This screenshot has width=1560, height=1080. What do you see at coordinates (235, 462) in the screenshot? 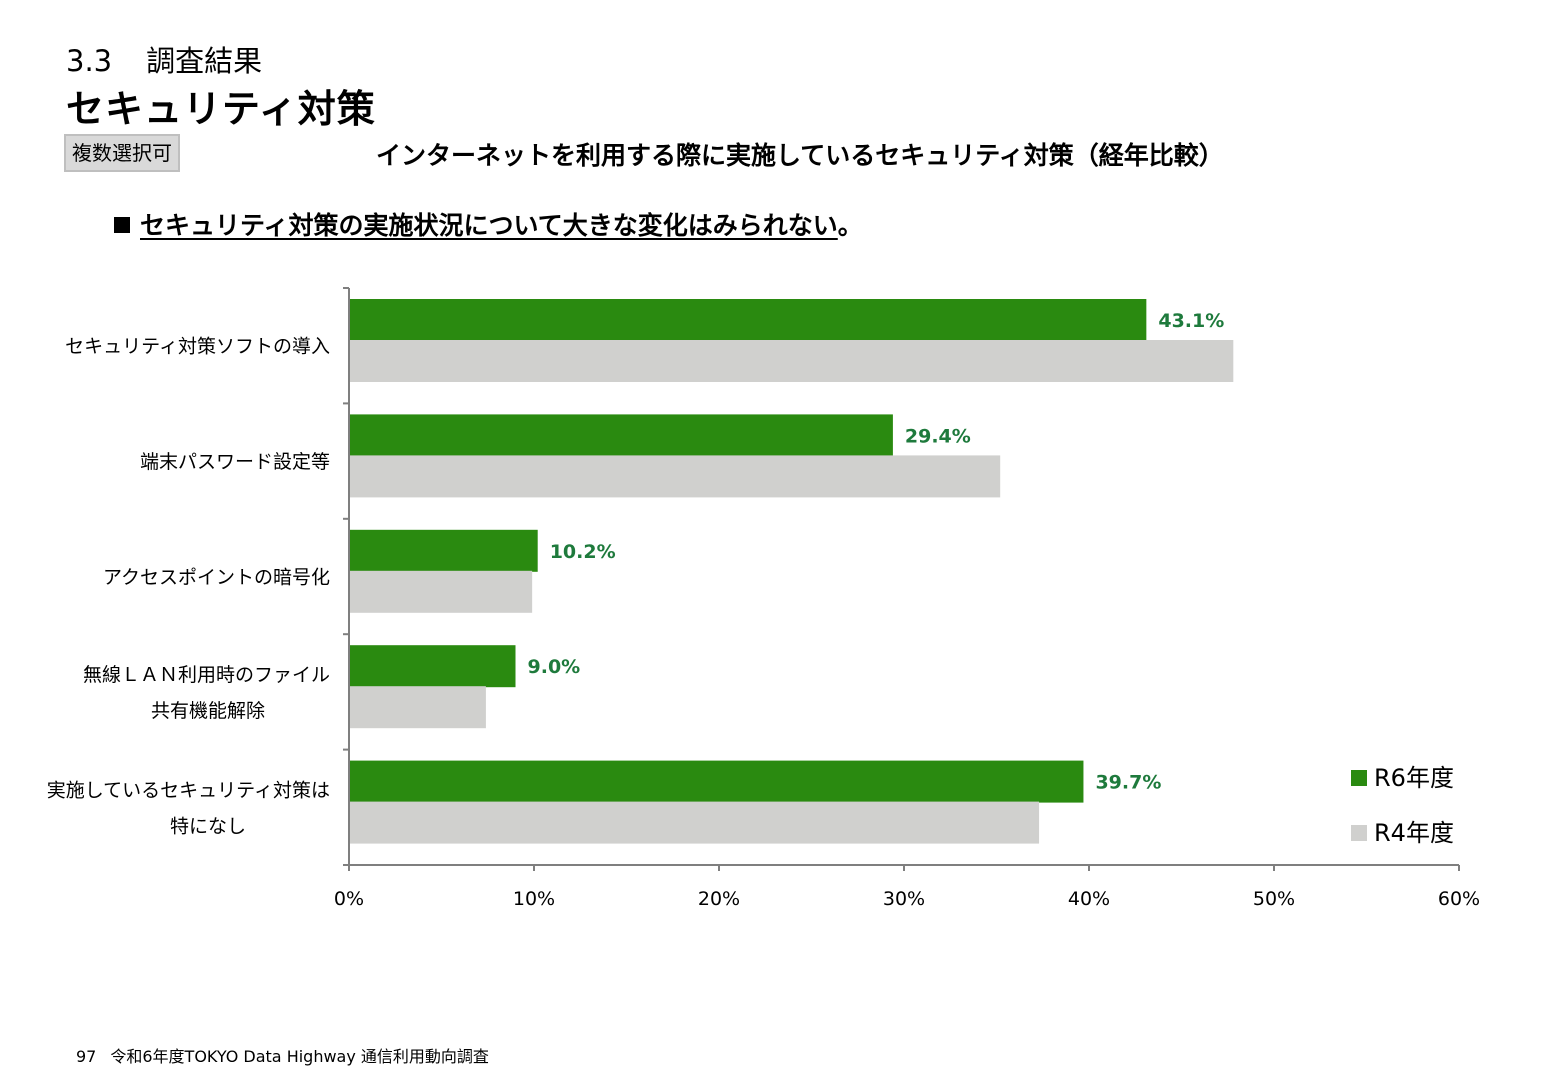
I see `category-label: 端末パスワード設定等` at bounding box center [235, 462].